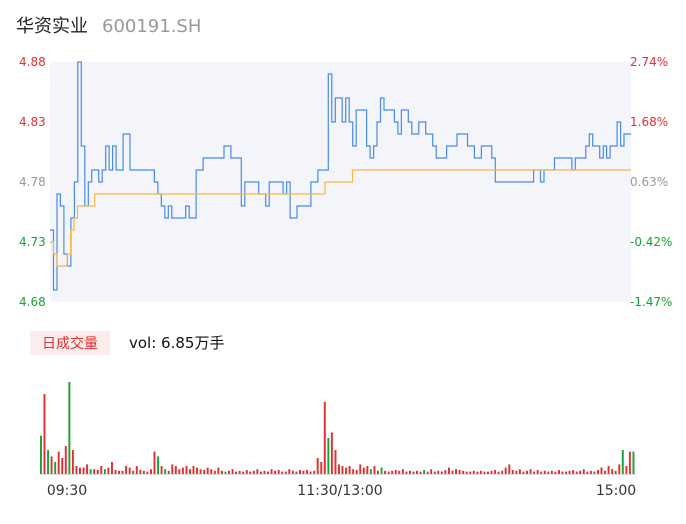  What do you see at coordinates (70, 343) in the screenshot?
I see `volume-badge: 日成交量` at bounding box center [70, 343].